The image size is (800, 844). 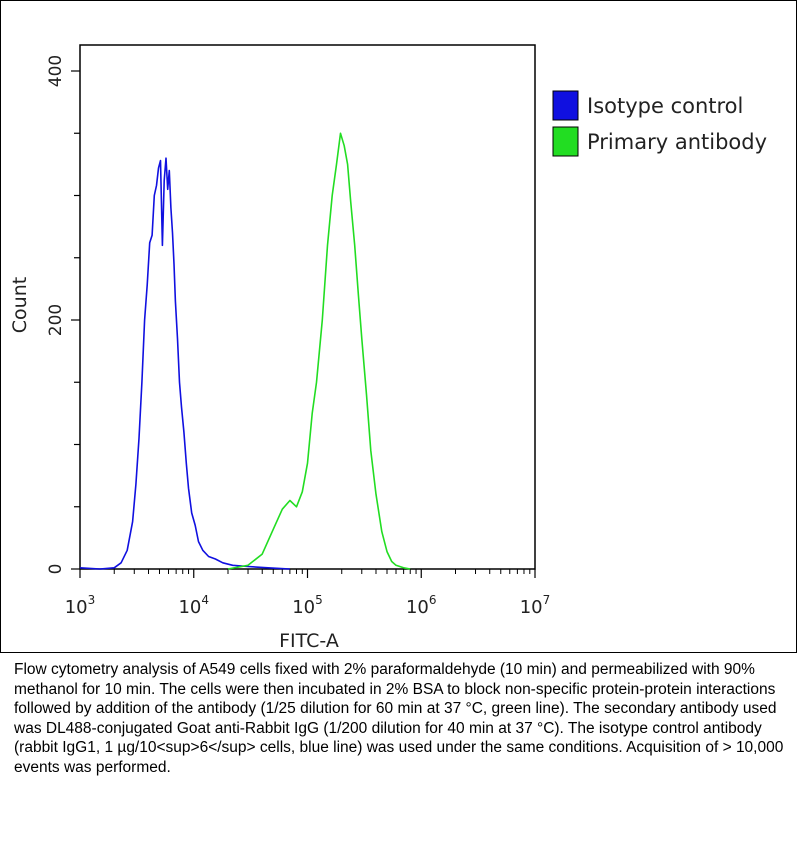 I want to click on y-tick-label: 400, so click(x=56, y=71).